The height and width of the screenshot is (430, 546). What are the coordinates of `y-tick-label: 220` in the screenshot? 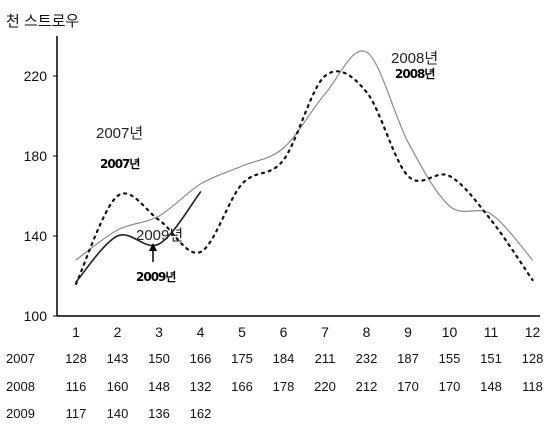 It's located at (36, 76).